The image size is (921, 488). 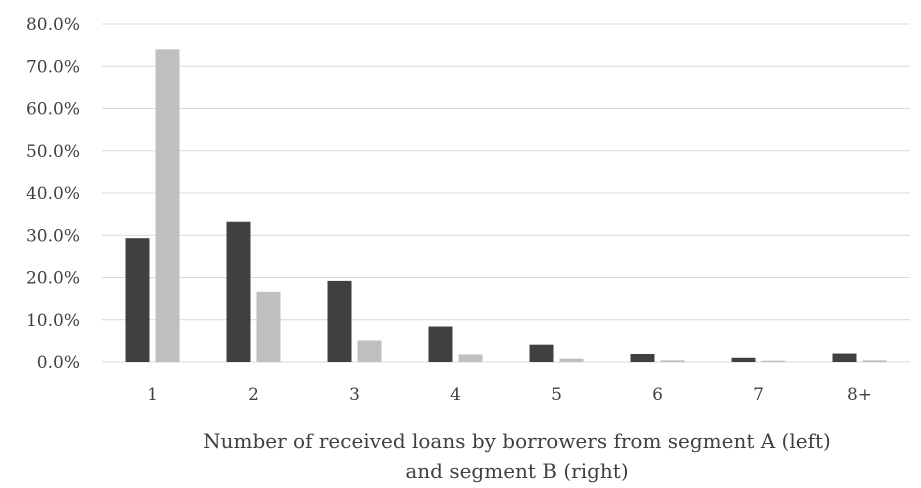 I want to click on x-axis-tick-labels: 1 2 3 4 5 6 7 8+, so click(x=509, y=395).